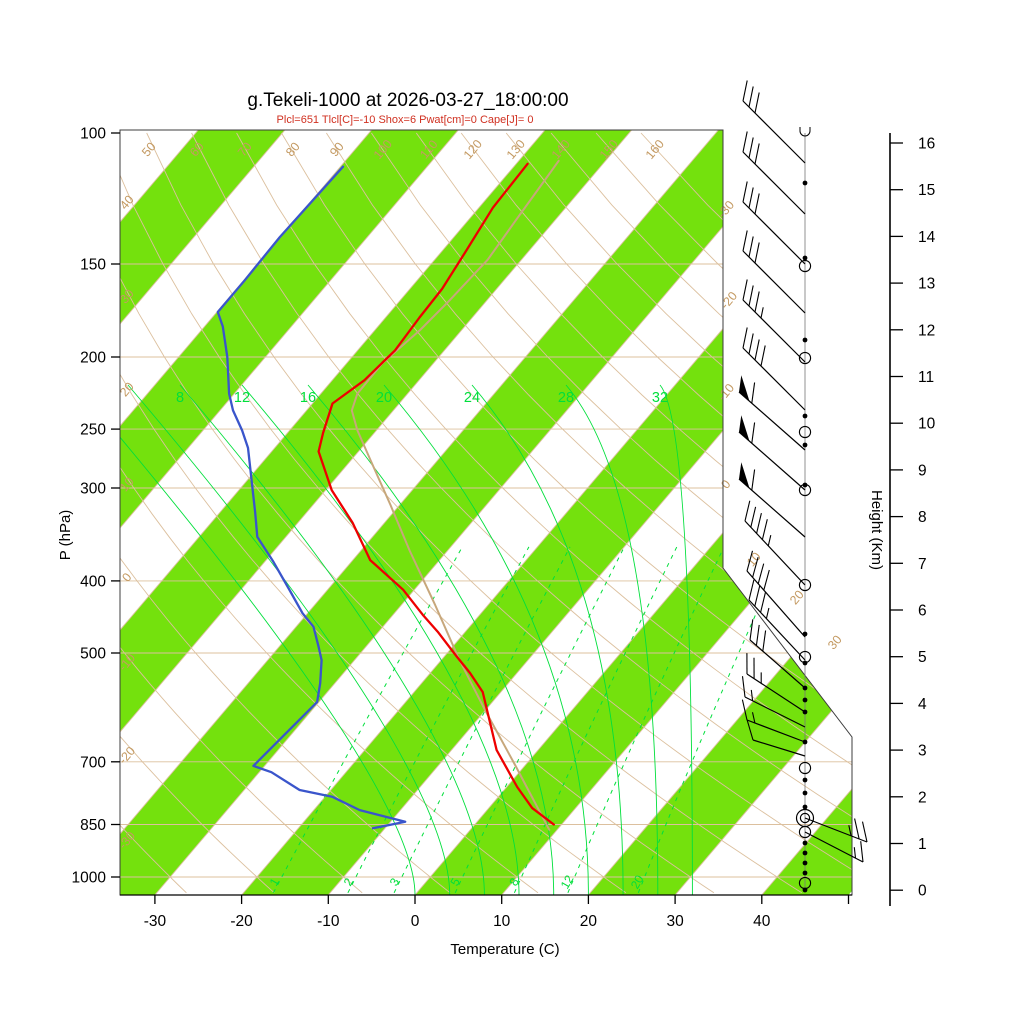  What do you see at coordinates (93, 581) in the screenshot?
I see `svg-text: 400` at bounding box center [93, 581].